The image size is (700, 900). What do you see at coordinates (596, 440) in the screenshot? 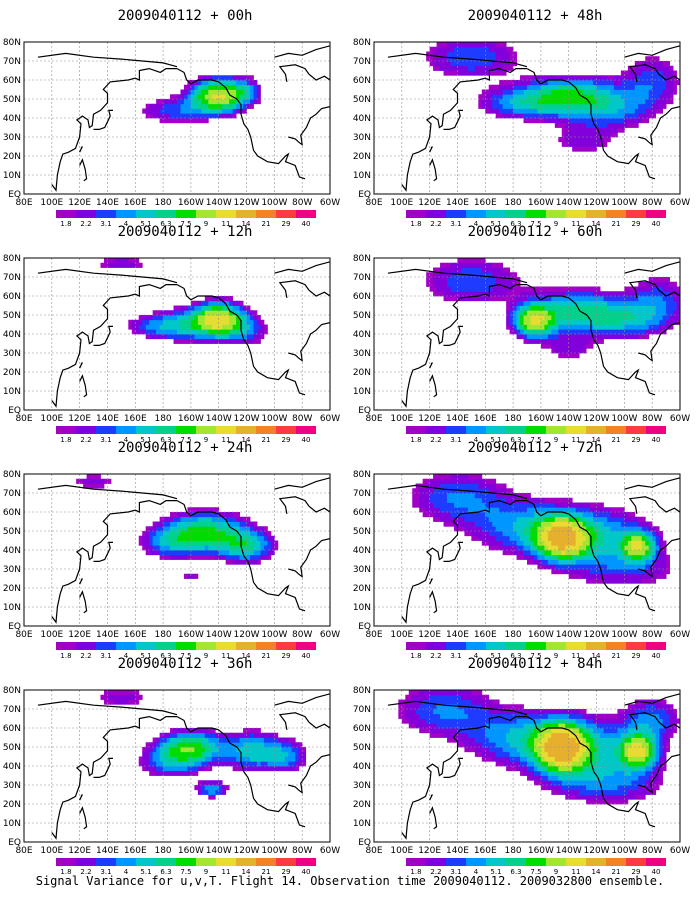
I see `colorbar-label: 14` at bounding box center [596, 440].